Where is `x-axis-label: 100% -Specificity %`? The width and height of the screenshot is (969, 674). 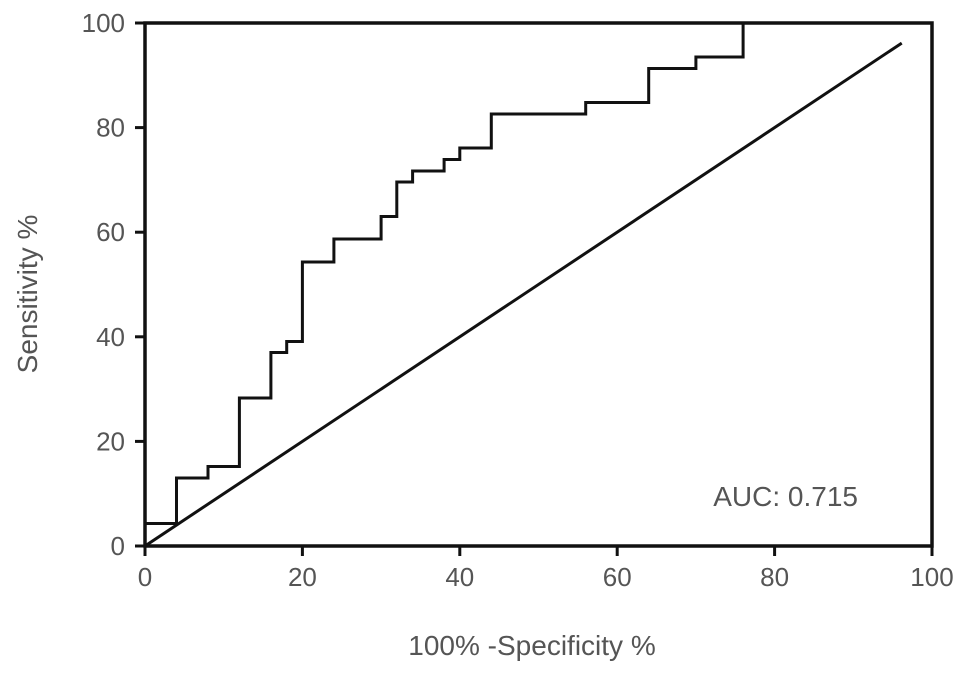
x-axis-label: 100% -Specificity % is located at coordinates (531, 645).